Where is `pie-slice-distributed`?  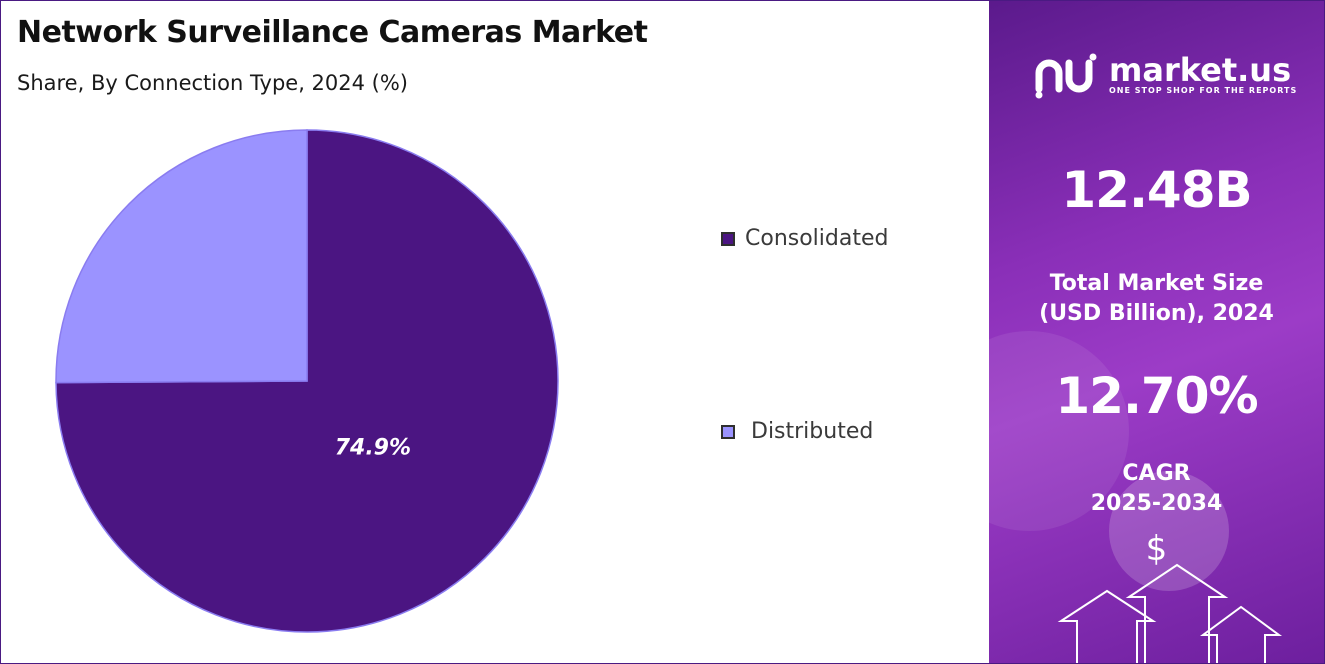 pie-slice-distributed is located at coordinates (181, 256).